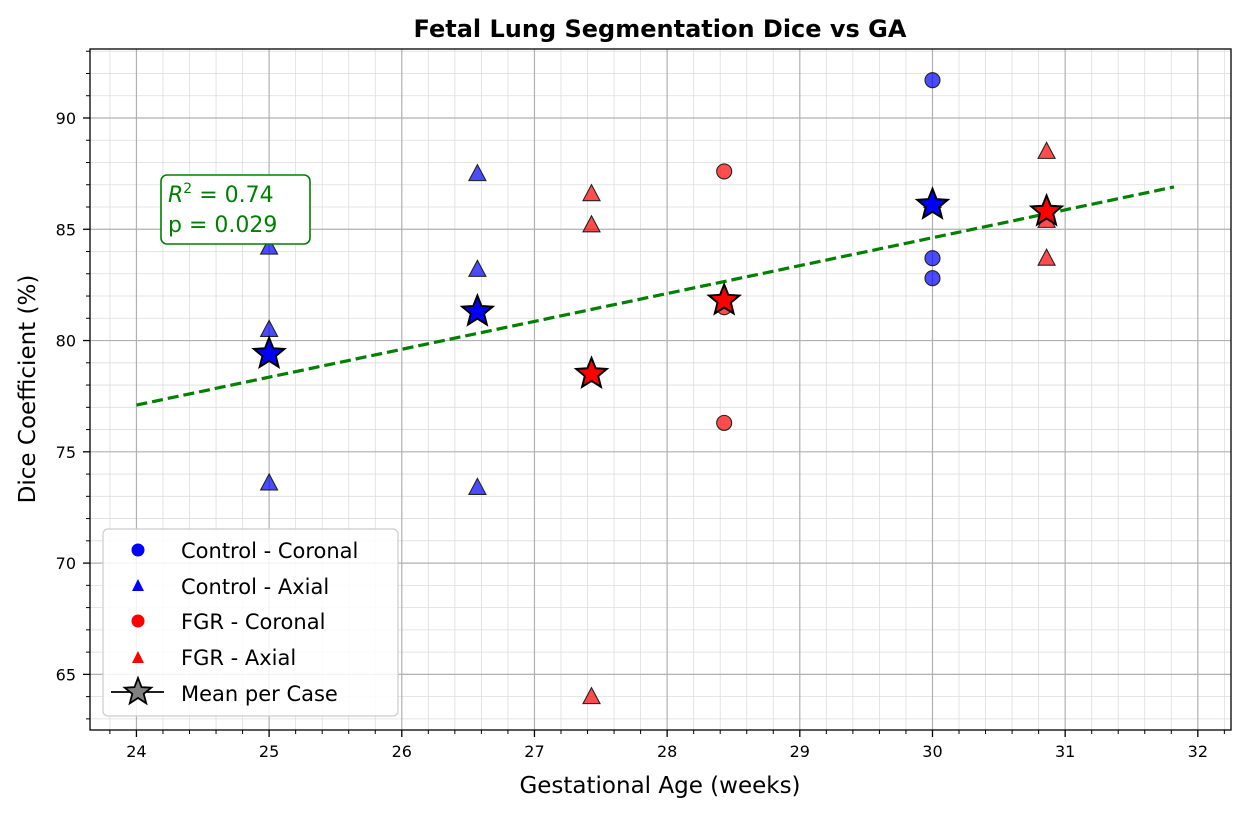  I want to click on legend-label-fgr-coronal: FGR - Coronal, so click(253, 622).